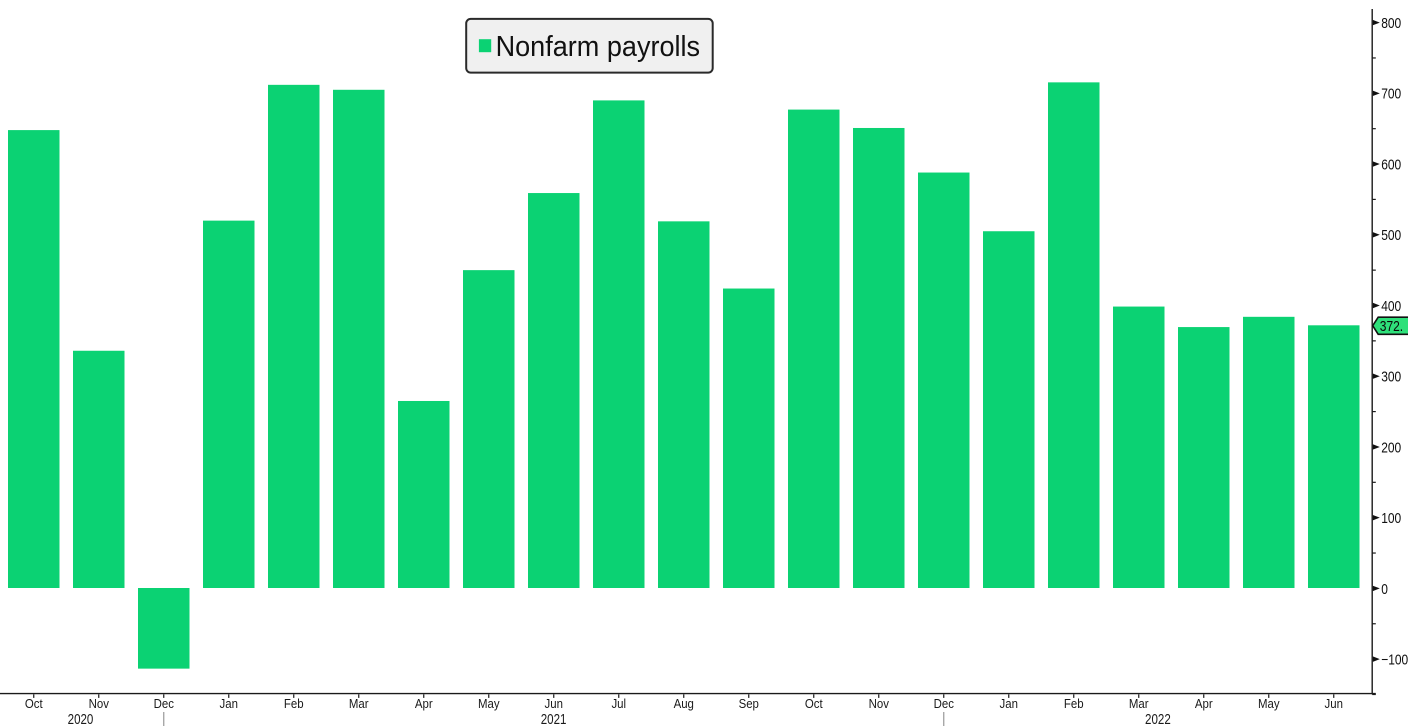  Describe the element at coordinates (598, 47) in the screenshot. I see `svg-text: Nonfarm payrolls` at that location.